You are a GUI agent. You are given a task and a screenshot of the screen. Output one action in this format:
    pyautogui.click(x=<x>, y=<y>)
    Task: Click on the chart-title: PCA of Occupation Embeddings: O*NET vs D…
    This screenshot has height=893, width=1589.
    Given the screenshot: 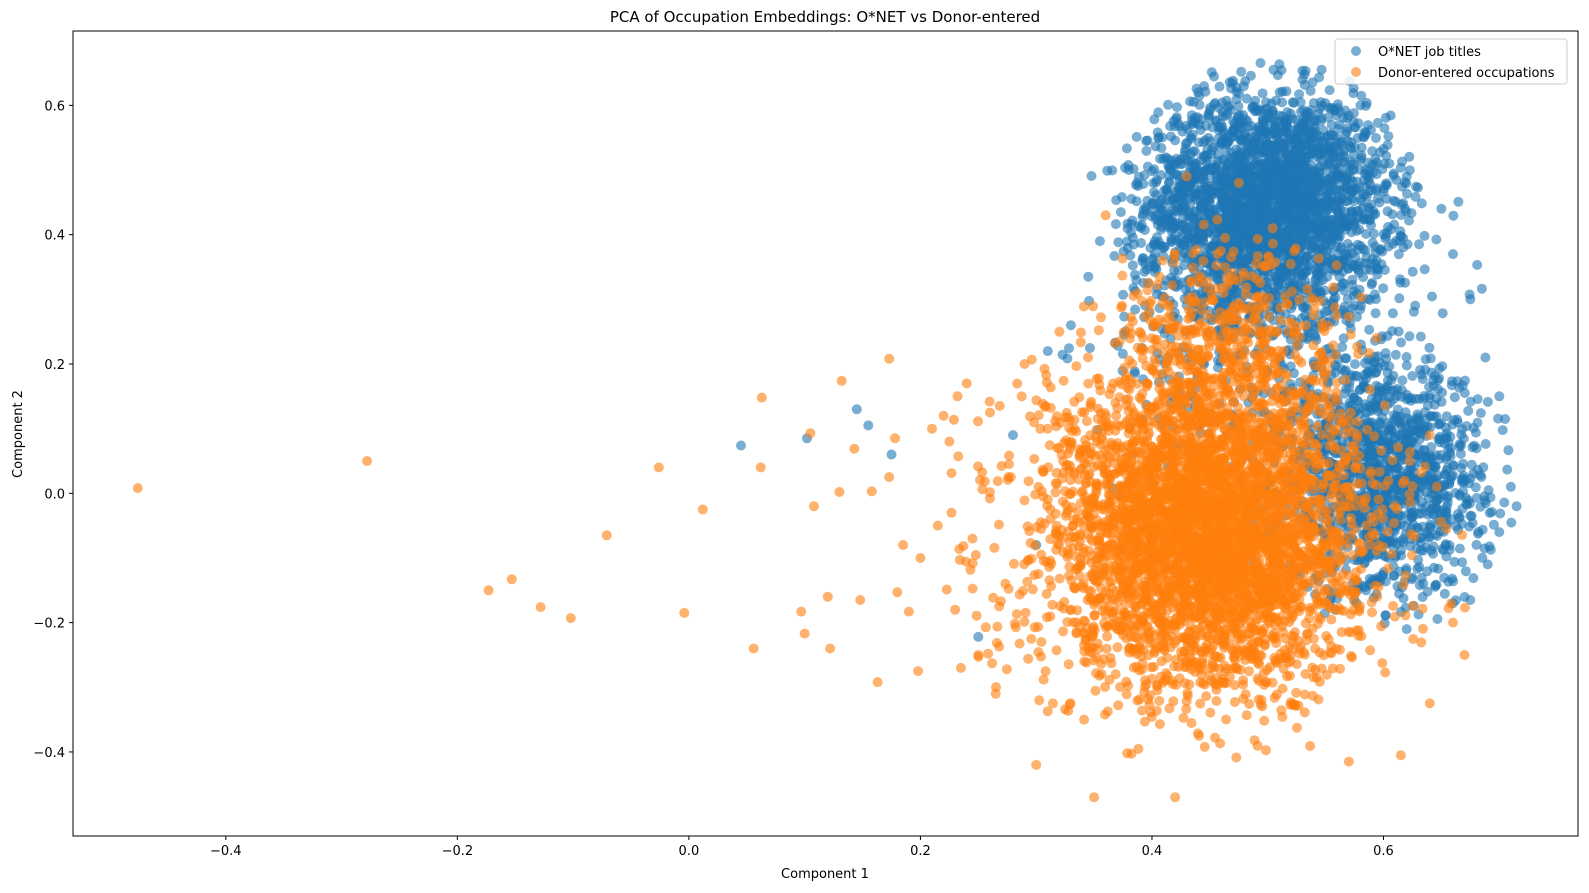 What is the action you would take?
    pyautogui.click(x=825, y=17)
    